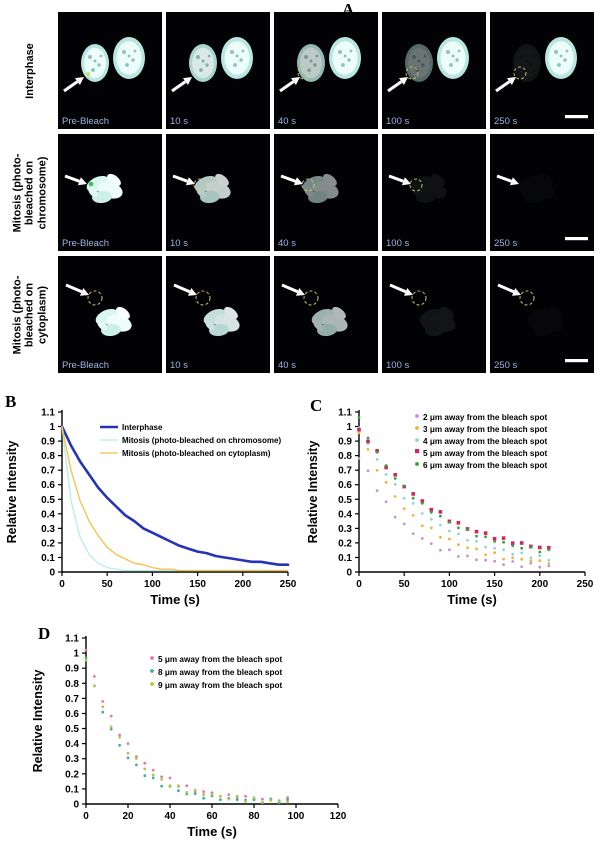 This screenshot has width=603, height=856. What do you see at coordinates (88, 74) in the screenshot?
I see `bleach-spot` at bounding box center [88, 74].